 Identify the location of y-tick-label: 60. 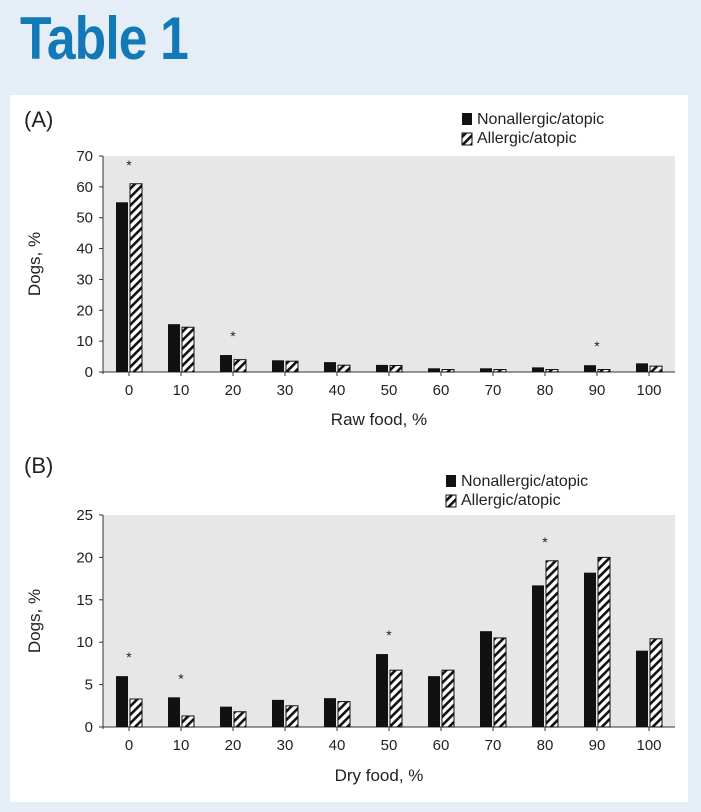
(84, 187).